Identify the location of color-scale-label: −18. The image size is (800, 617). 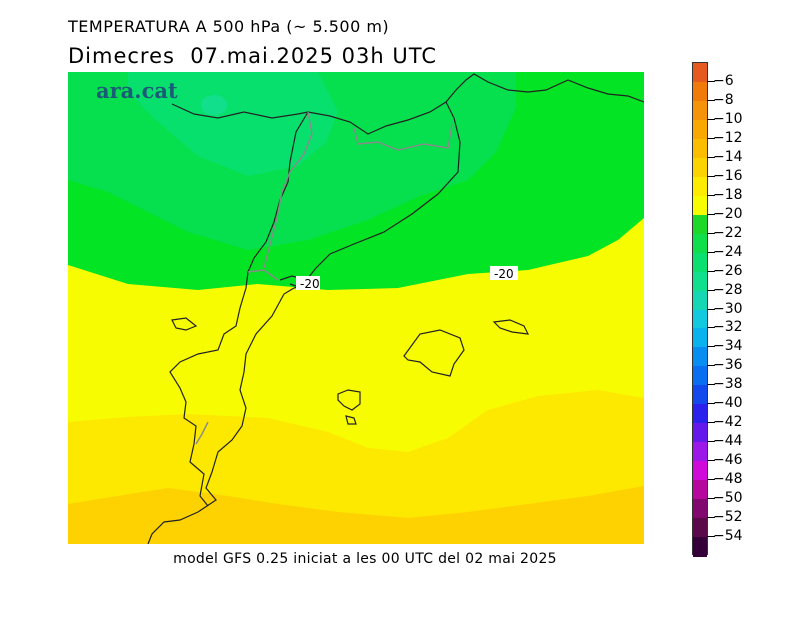
(728, 194).